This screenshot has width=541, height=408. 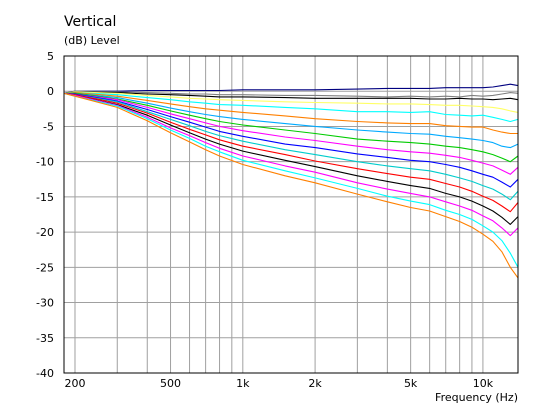 I want to click on x-tick-label: 5k, so click(x=411, y=383).